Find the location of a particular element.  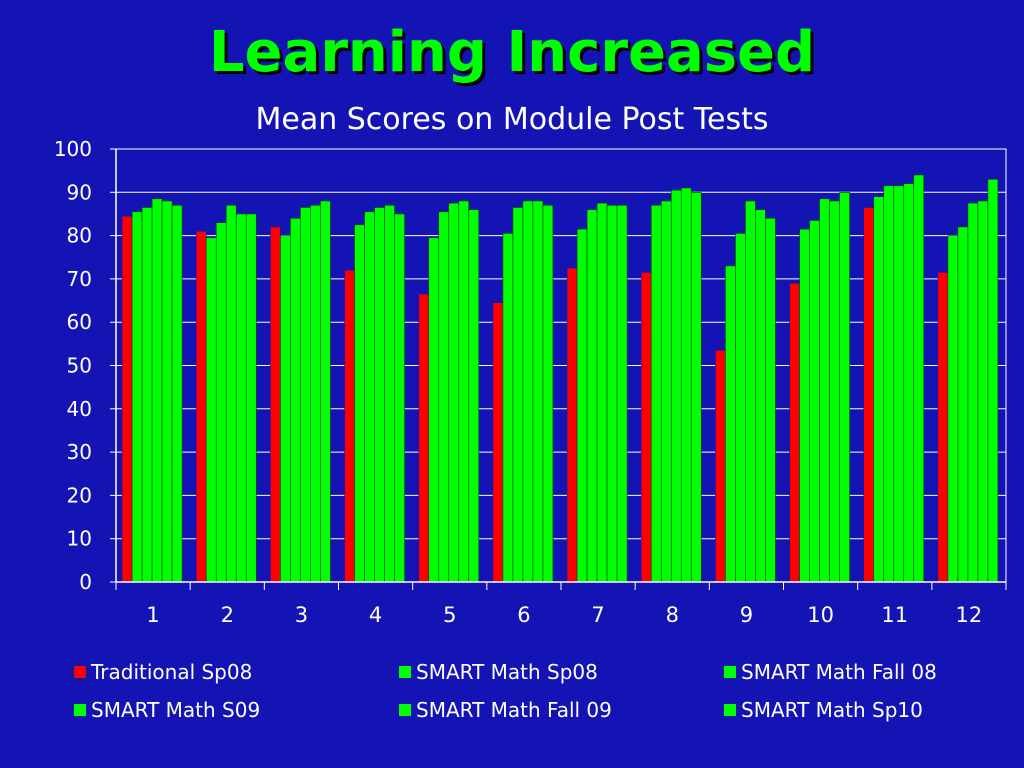

y-tick-label: 80 is located at coordinates (79, 236).